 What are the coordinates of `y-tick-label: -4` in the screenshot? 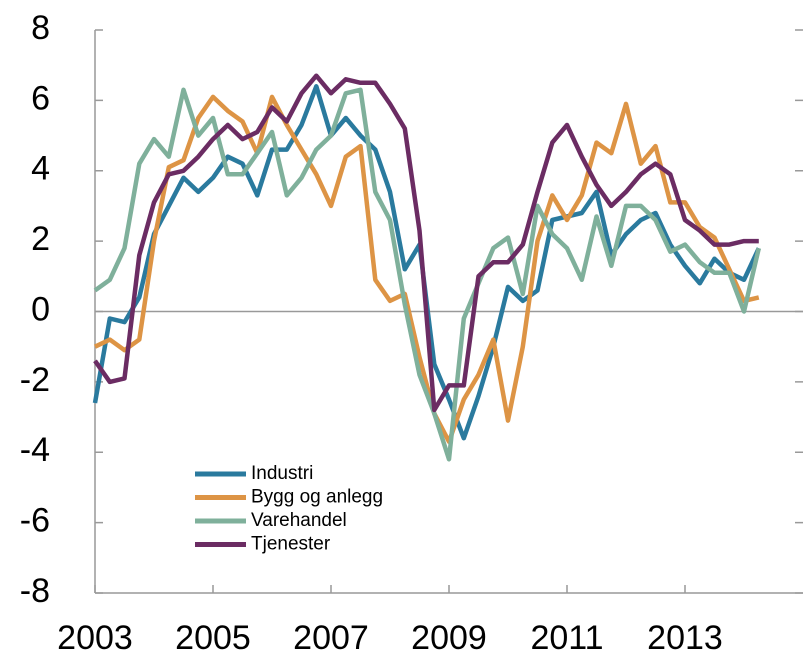 It's located at (35, 450).